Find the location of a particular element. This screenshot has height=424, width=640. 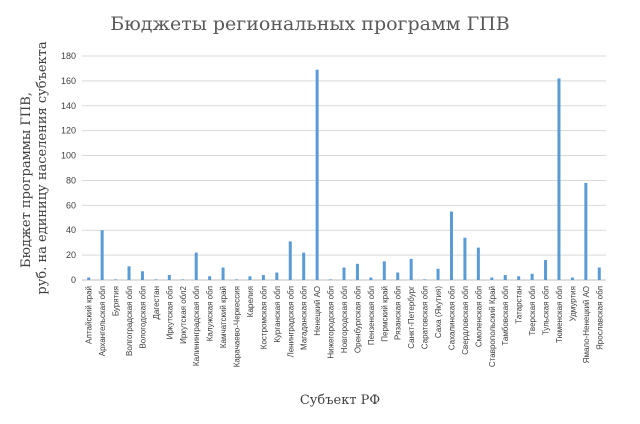

y-tick-label: 180 is located at coordinates (68, 56).